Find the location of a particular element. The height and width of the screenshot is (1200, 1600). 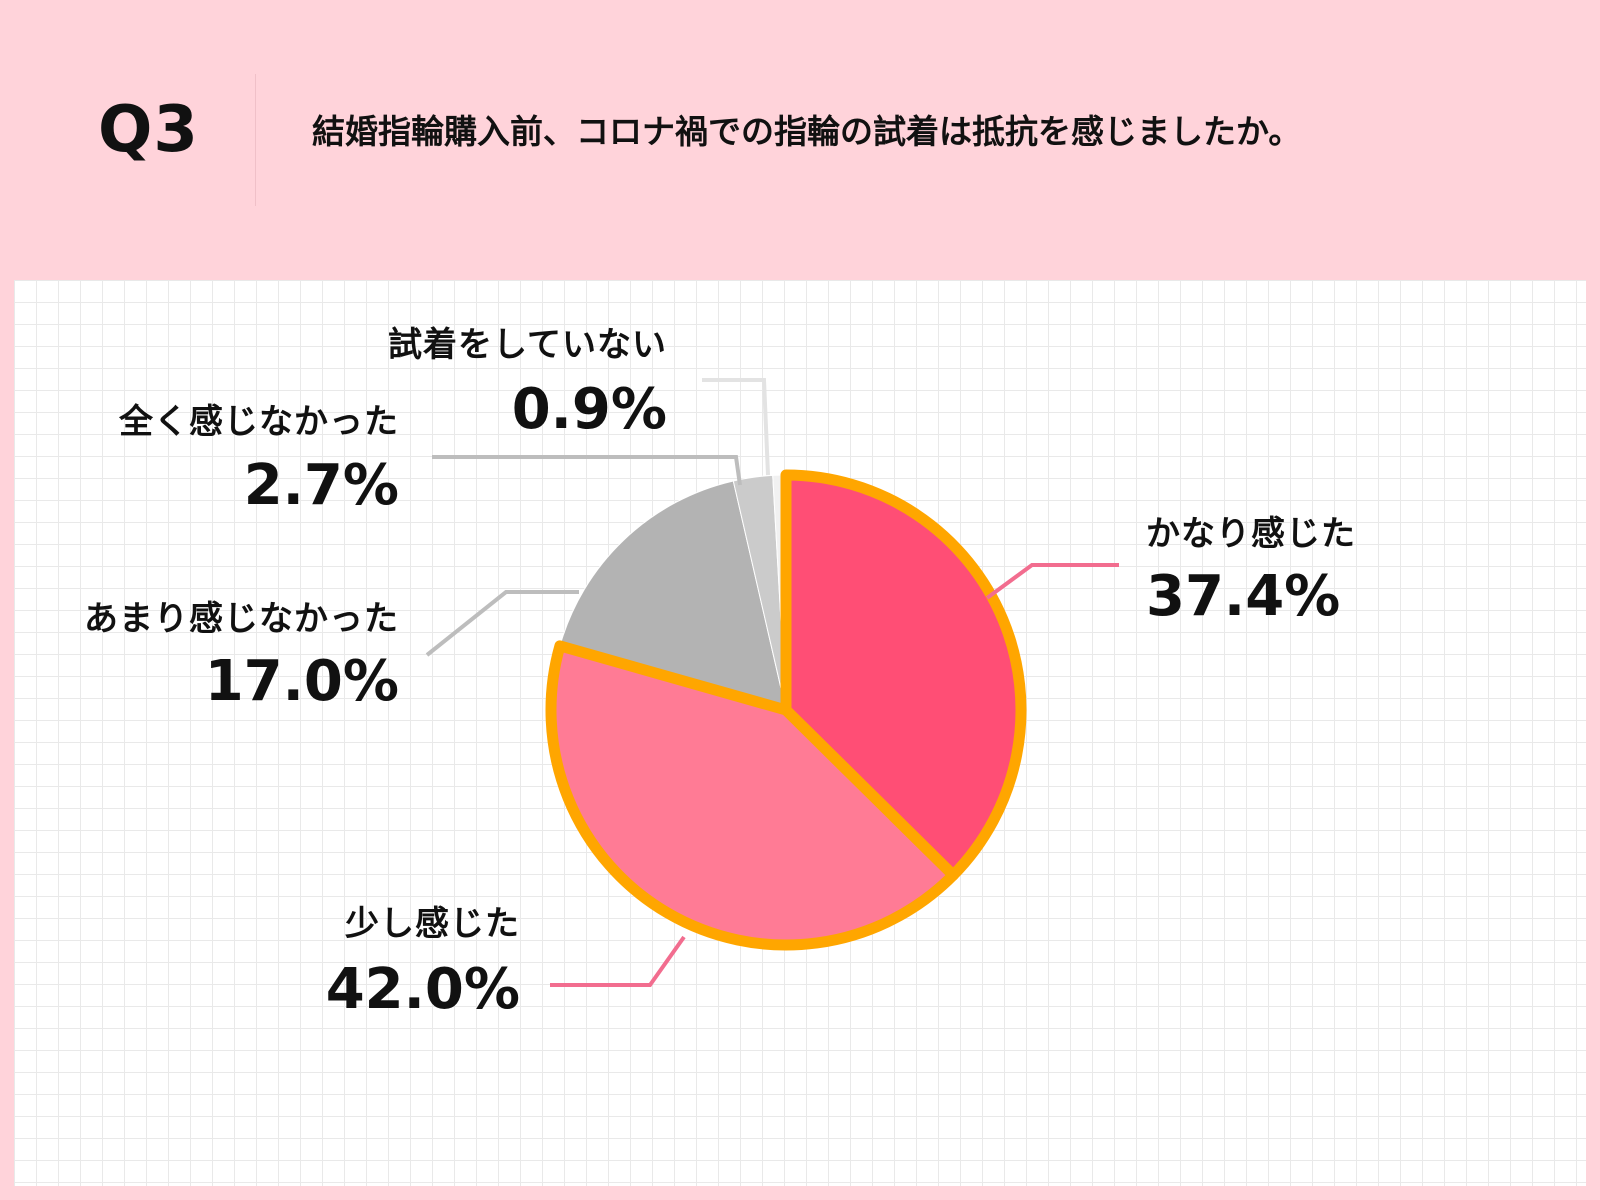

slice-label-shichaku-nashi: 試着をしていない is located at coordinates (527, 345).